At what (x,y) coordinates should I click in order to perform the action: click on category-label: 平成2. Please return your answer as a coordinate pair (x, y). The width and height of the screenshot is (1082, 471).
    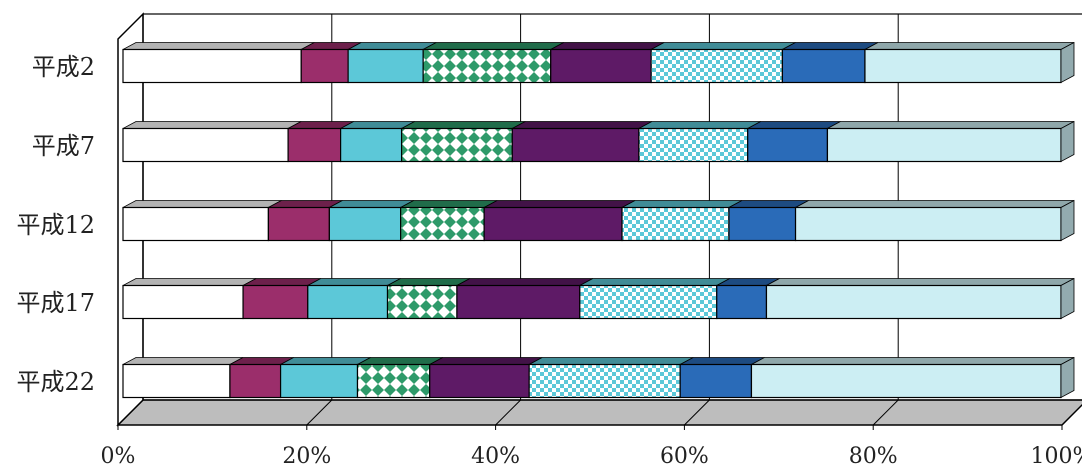
    Looking at the image, I should click on (63, 67).